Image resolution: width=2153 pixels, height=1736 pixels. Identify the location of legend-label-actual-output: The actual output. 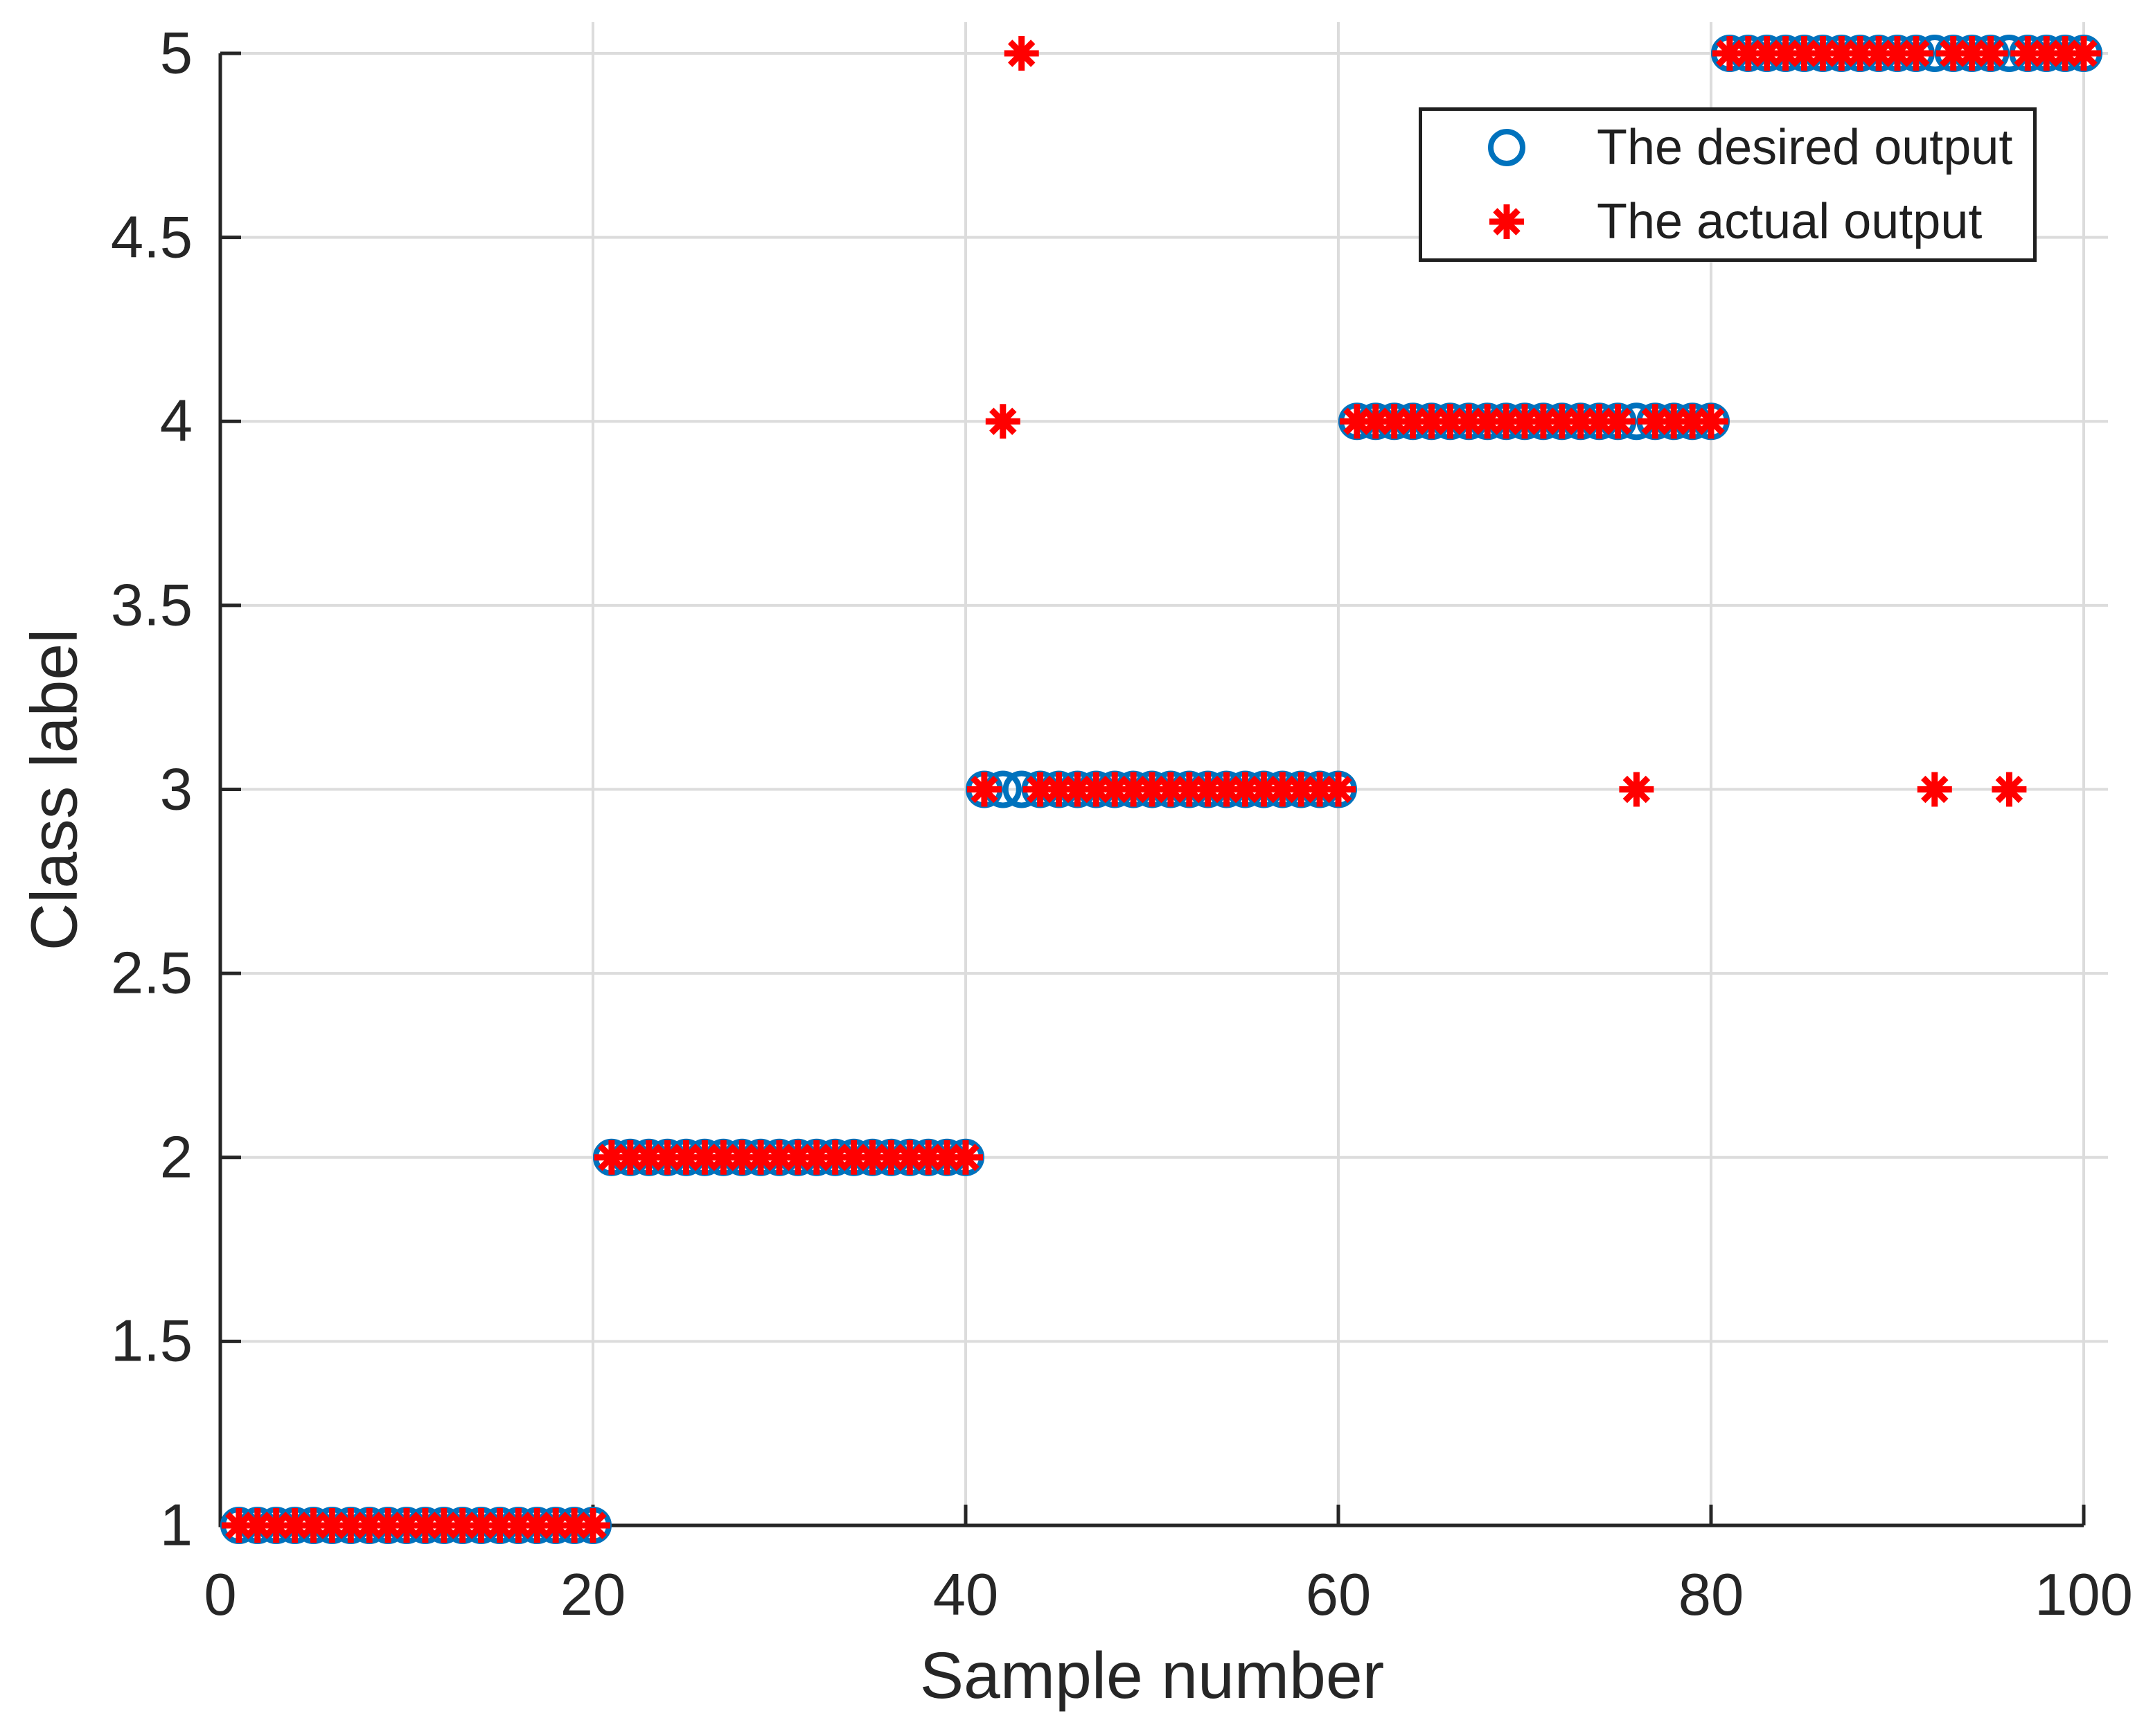
(1790, 221).